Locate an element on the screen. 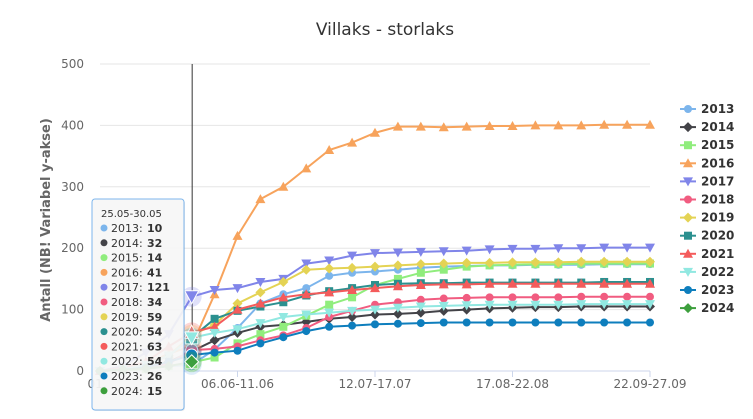  legend-item-2023: 2023 is located at coordinates (707, 290).